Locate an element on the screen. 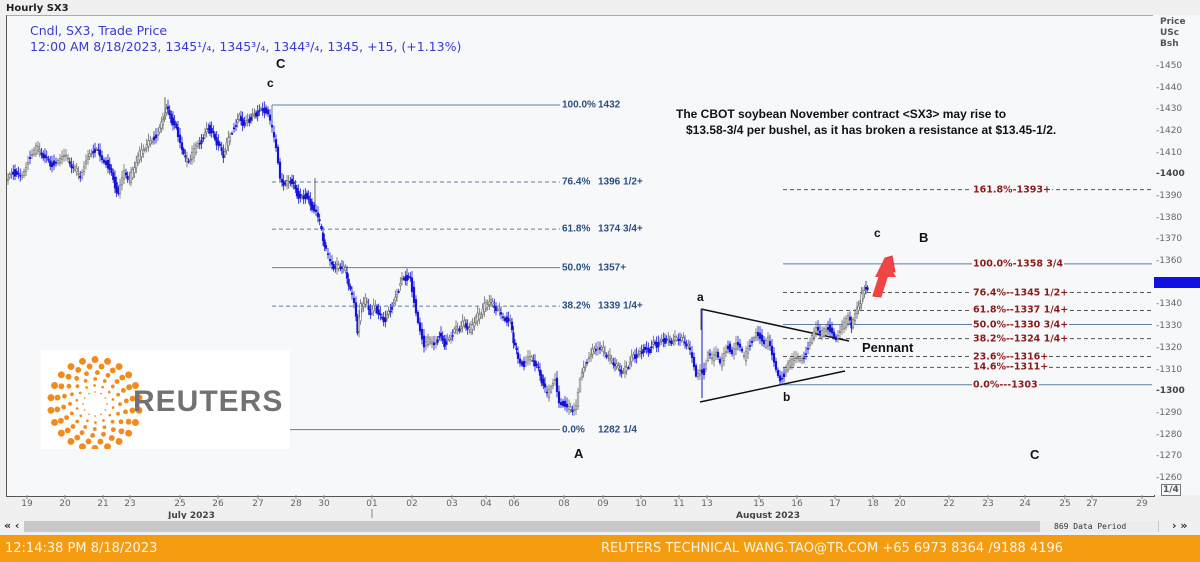 This screenshot has height=562, width=1200. date-tick: 24 is located at coordinates (1025, 504).